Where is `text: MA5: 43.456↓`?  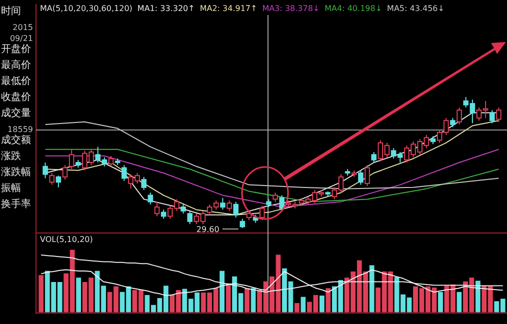
text: MA5: 43.456↓ is located at coordinates (415, 8).